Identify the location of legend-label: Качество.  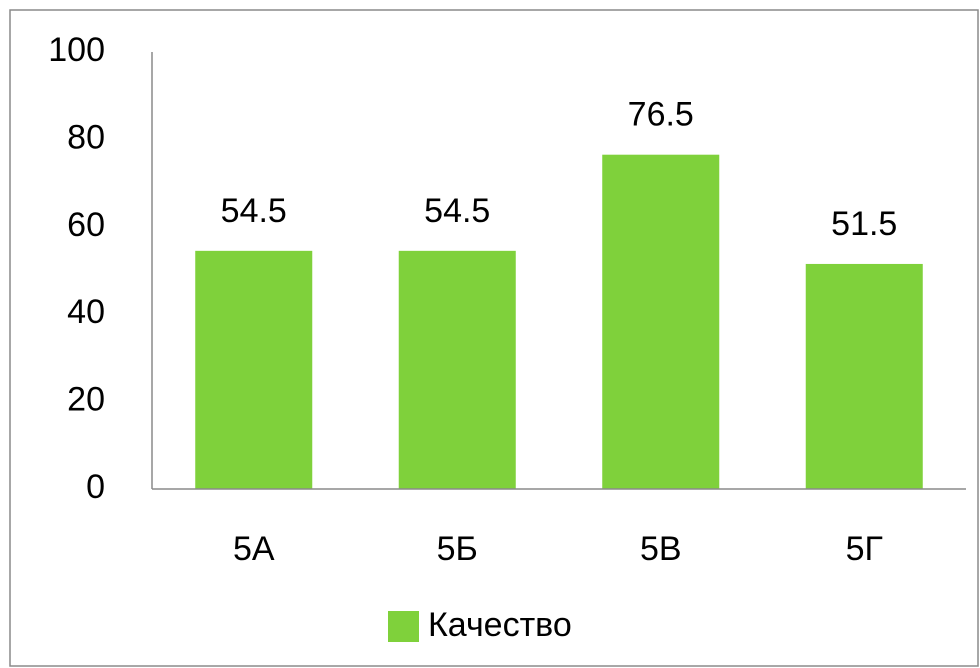
(500, 625).